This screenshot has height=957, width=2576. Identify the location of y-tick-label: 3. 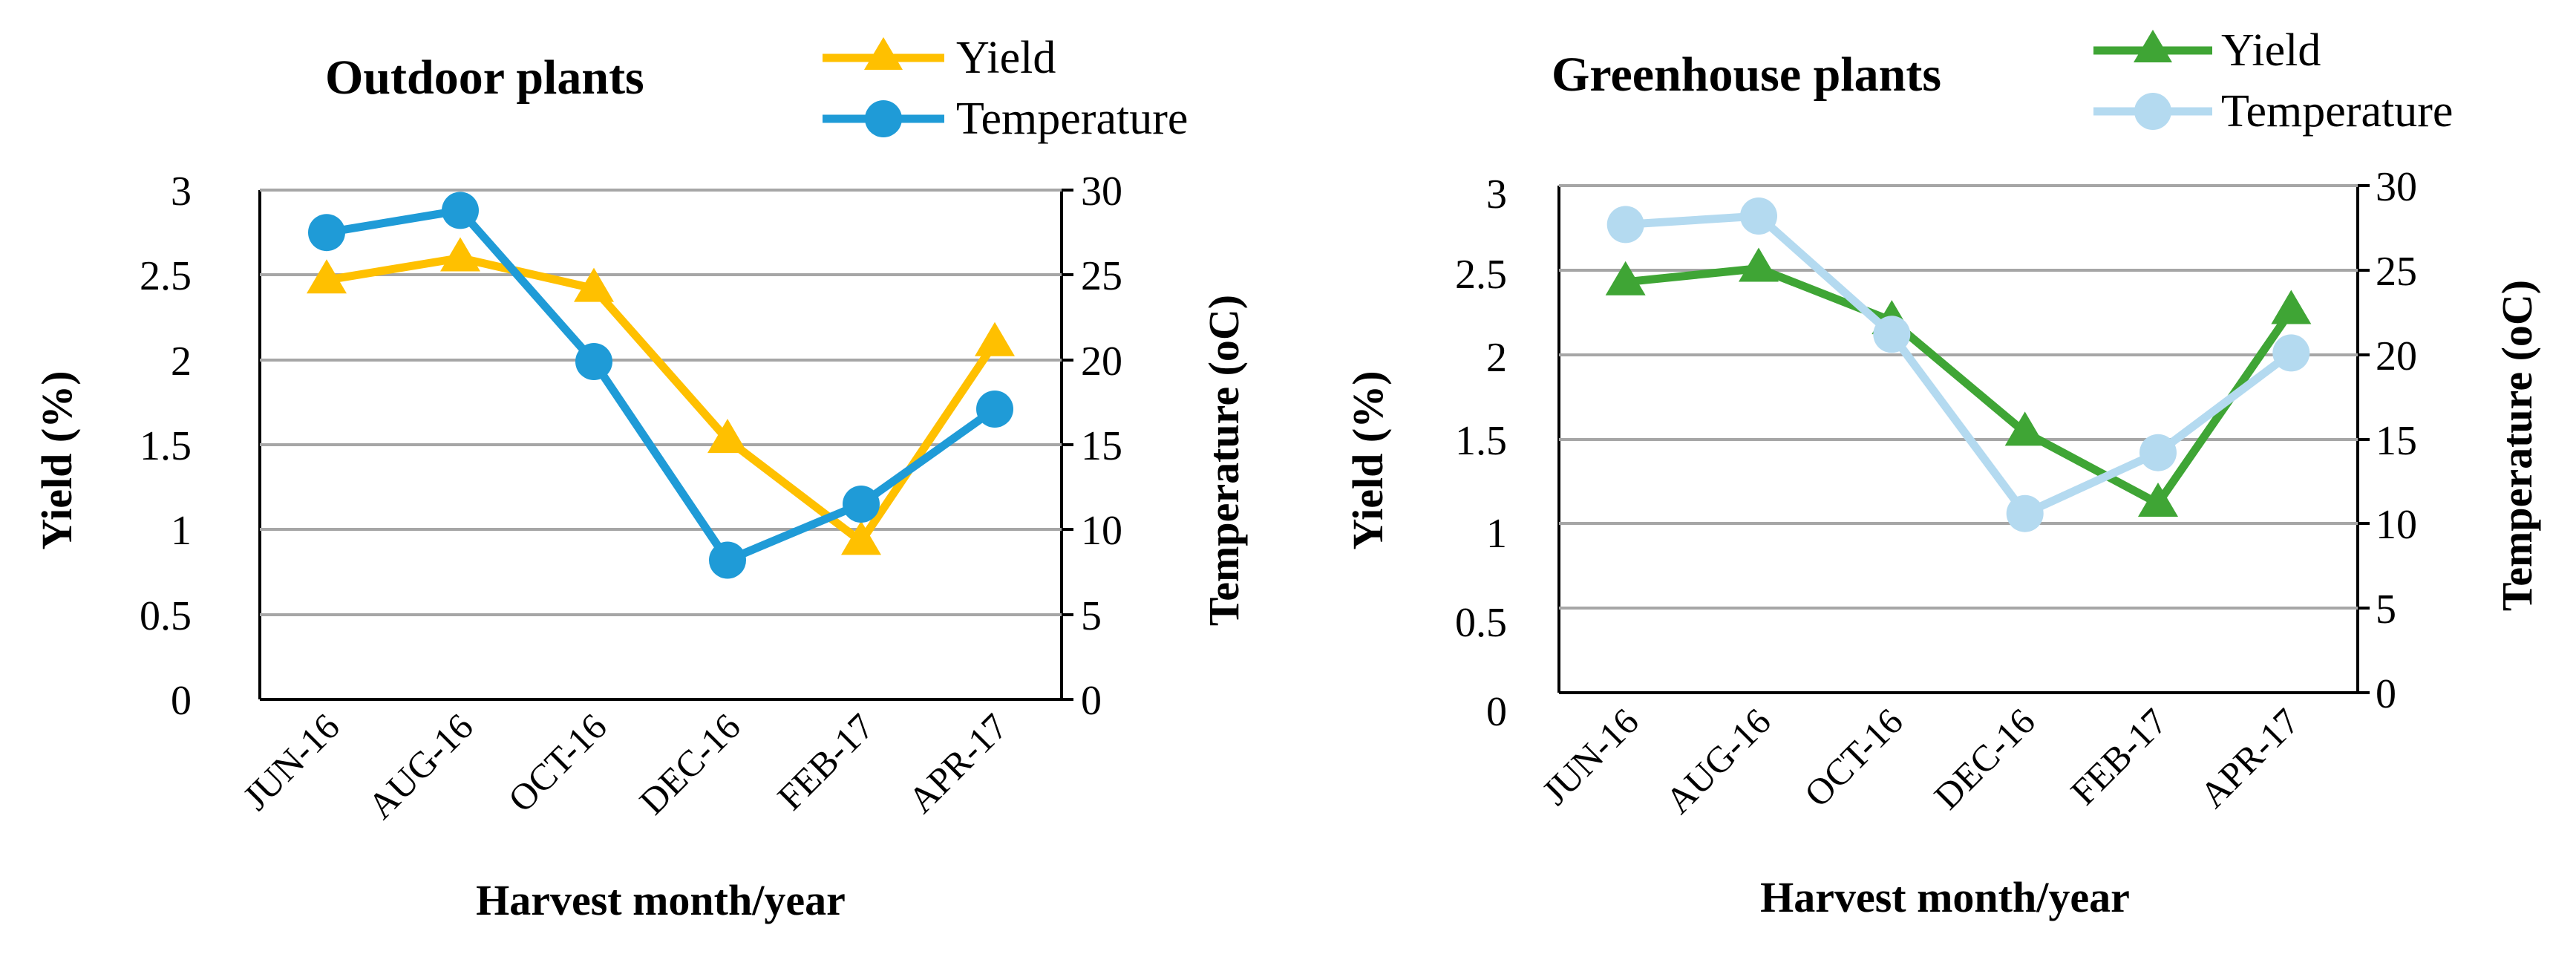
(181, 192).